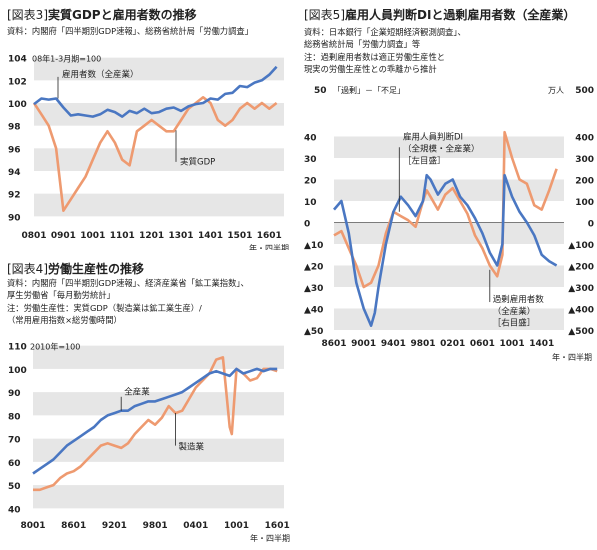  What do you see at coordinates (581, 289) in the screenshot?
I see `y-right-tick-label: ▲300` at bounding box center [581, 289].